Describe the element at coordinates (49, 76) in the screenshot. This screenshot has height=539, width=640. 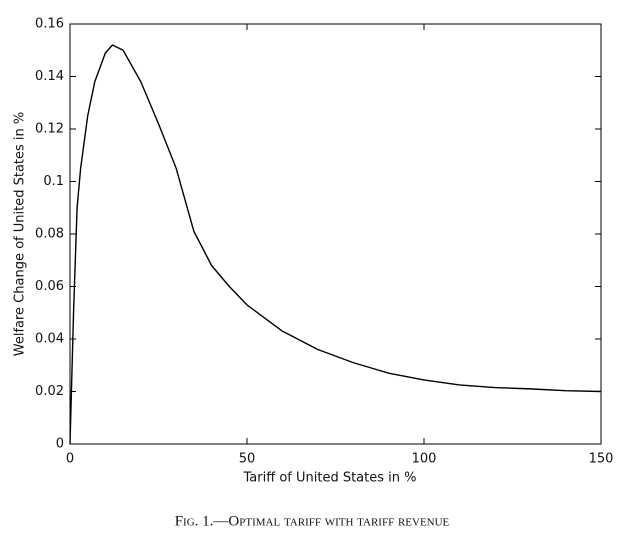
I see `y-tick-label: 0.14` at that location.